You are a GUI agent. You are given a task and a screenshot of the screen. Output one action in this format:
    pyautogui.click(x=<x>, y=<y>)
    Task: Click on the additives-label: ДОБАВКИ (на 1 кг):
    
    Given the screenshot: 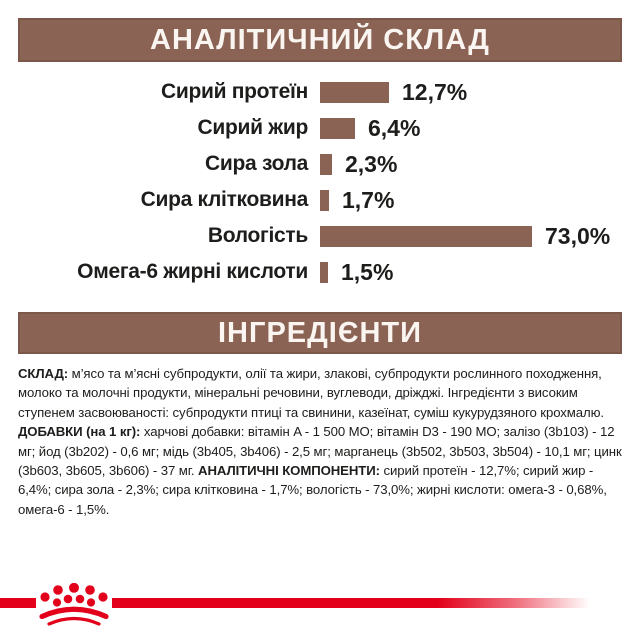 What is the action you would take?
    pyautogui.click(x=79, y=432)
    